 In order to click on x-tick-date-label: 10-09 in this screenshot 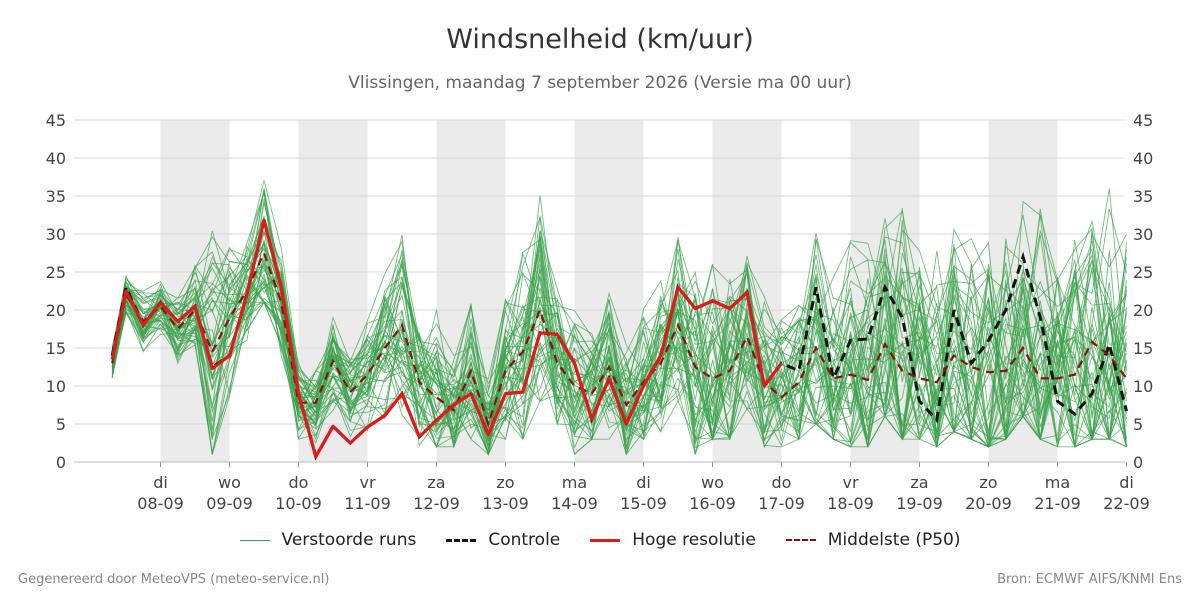, I will do `click(298, 503)`.